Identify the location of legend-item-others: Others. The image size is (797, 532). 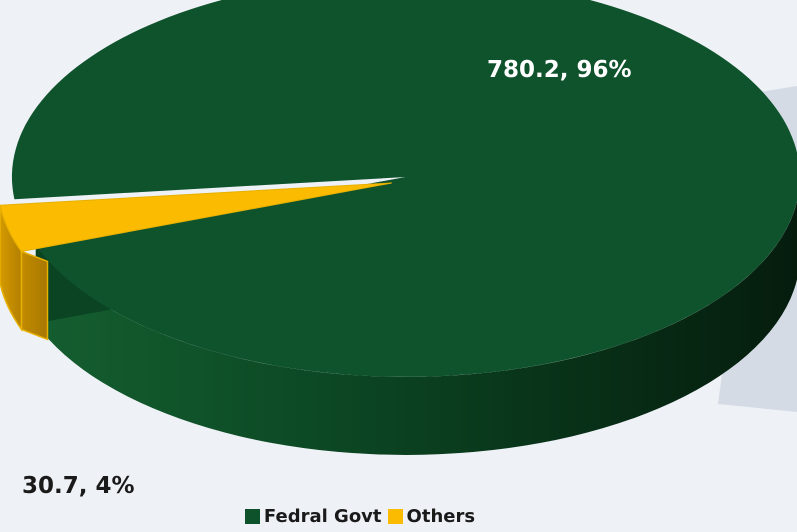
(431, 516).